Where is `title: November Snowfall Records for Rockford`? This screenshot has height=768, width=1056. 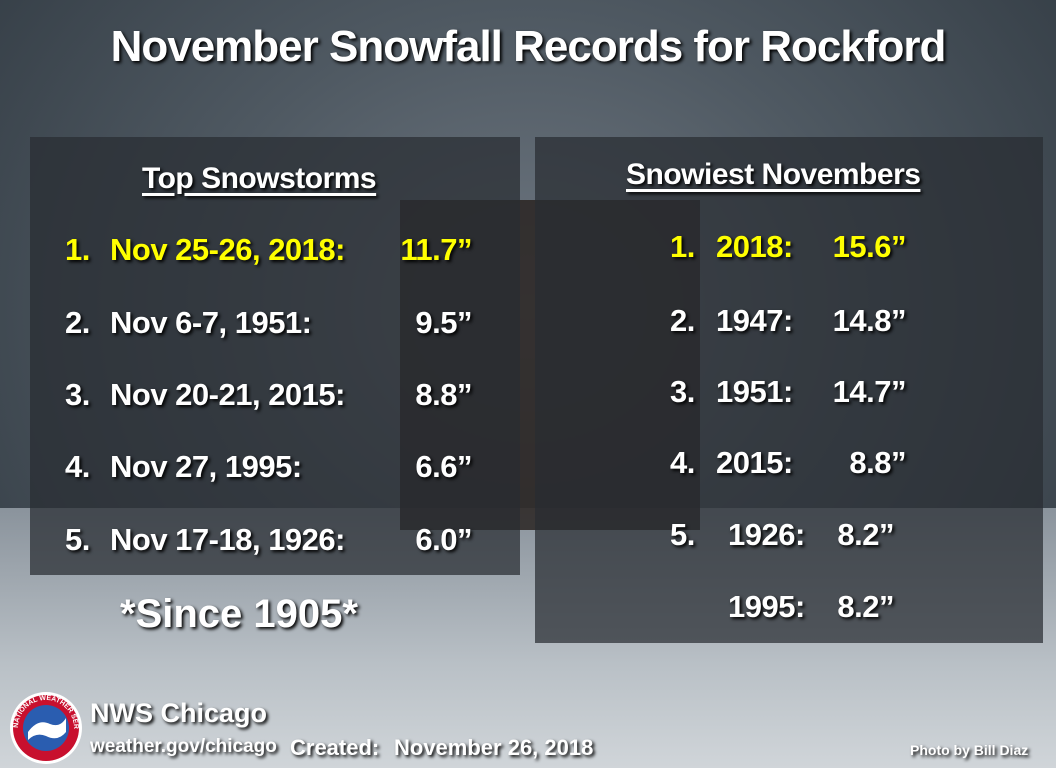 title: November Snowfall Records for Rockford is located at coordinates (528, 46).